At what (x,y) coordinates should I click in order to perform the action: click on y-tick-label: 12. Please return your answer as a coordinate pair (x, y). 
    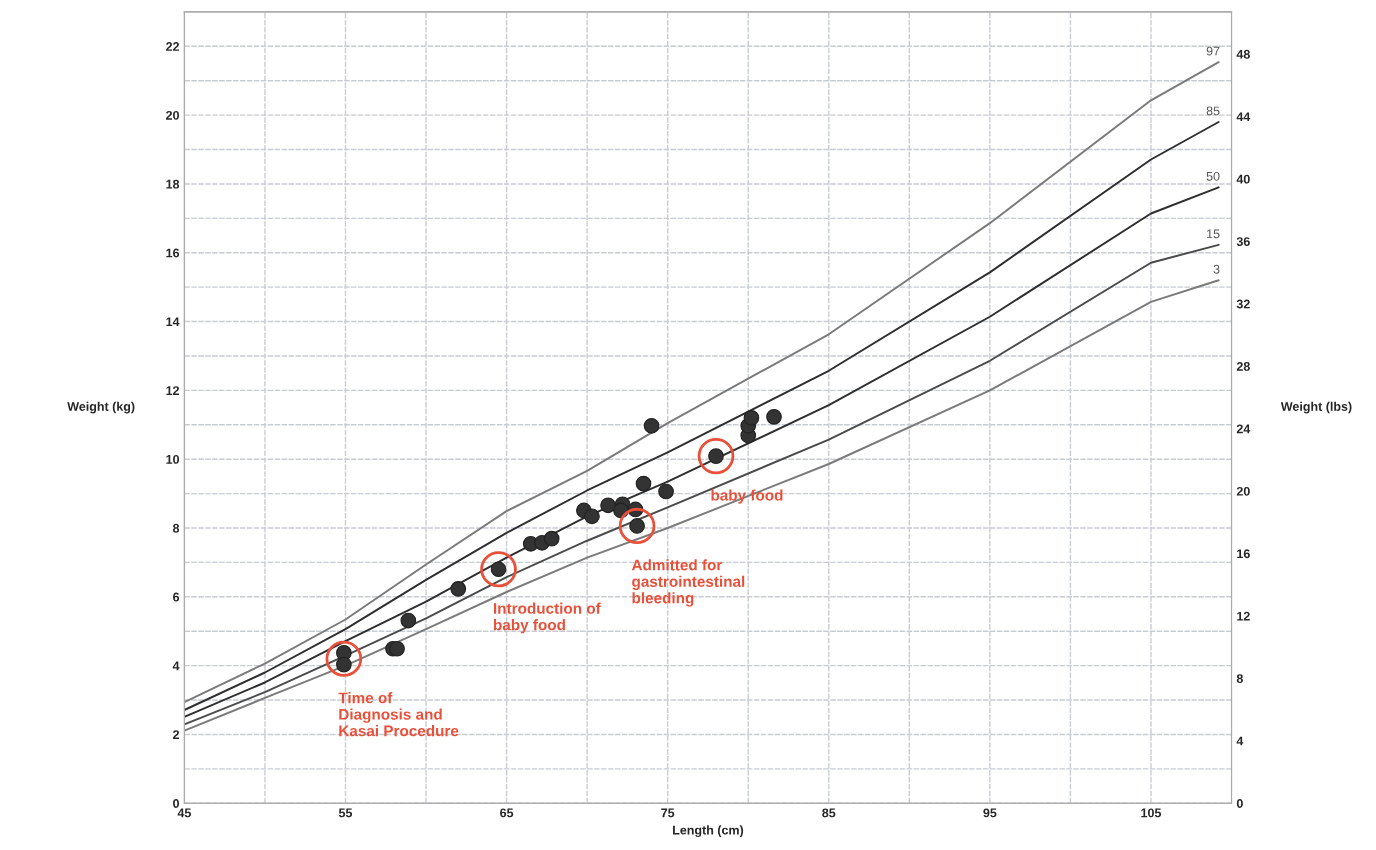
    Looking at the image, I should click on (173, 390).